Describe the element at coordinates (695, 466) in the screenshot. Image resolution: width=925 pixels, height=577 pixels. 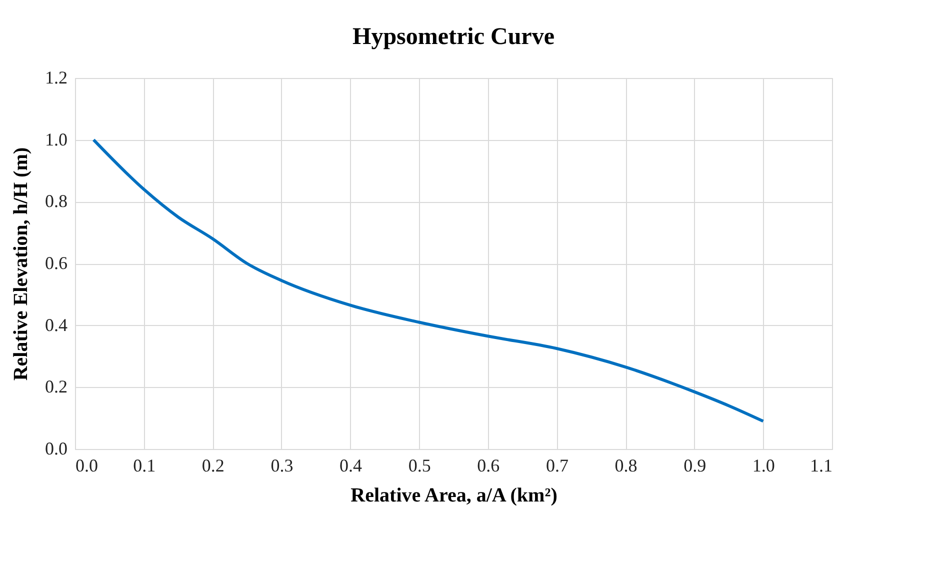
I see `x-tick-label: 0.9` at that location.